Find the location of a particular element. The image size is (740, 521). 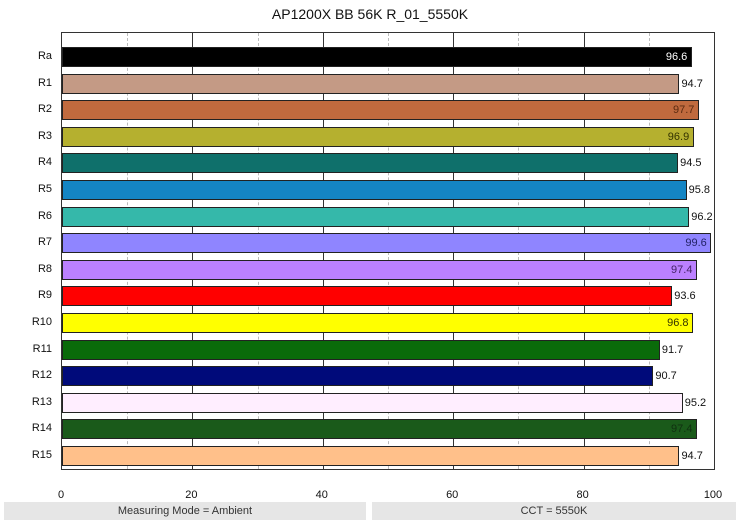

bar-r1 is located at coordinates (371, 83).